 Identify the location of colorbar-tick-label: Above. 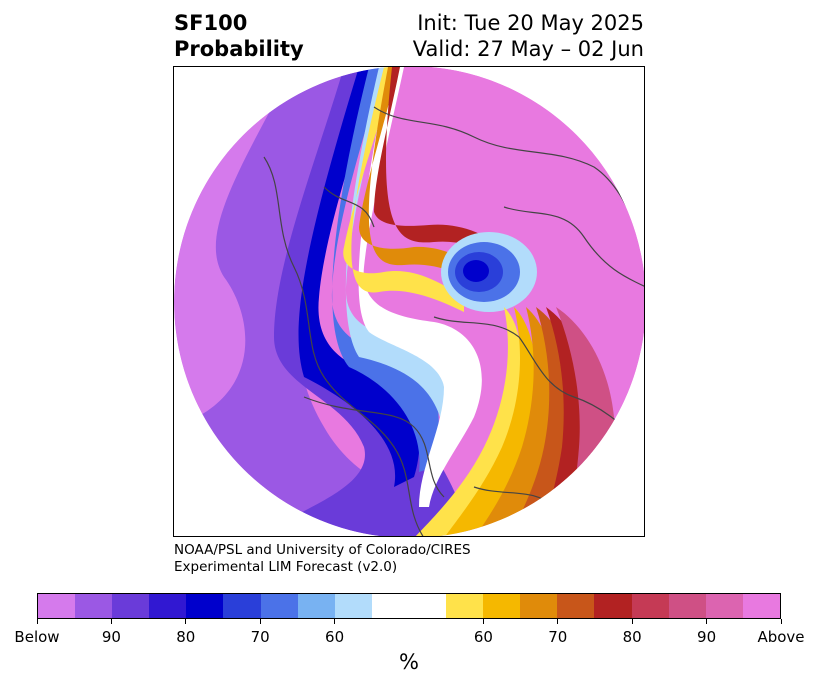
(781, 637).